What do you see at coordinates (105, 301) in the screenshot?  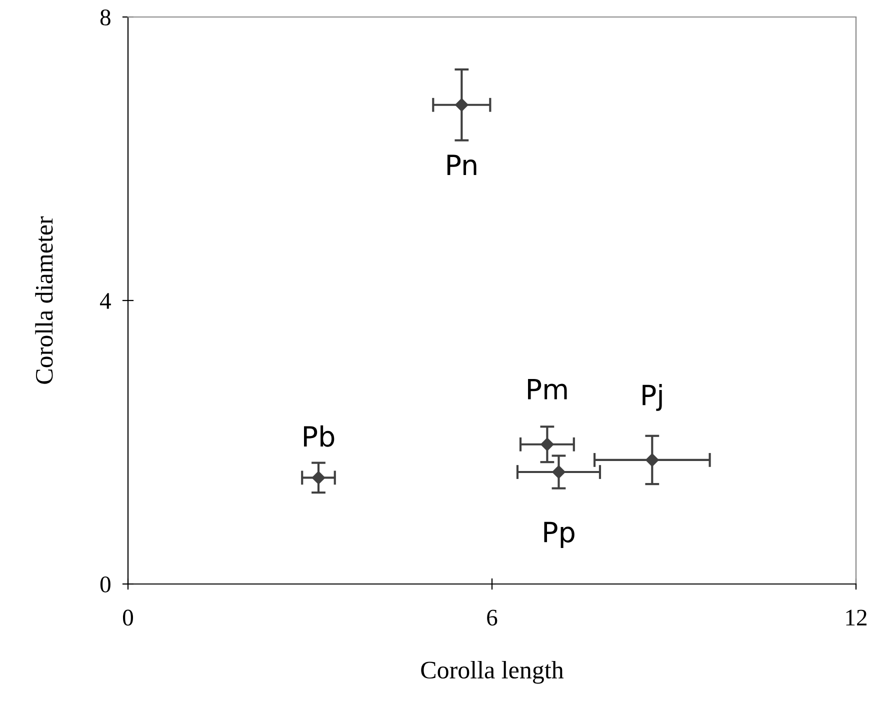 I see `y-tick-label: 4` at bounding box center [105, 301].